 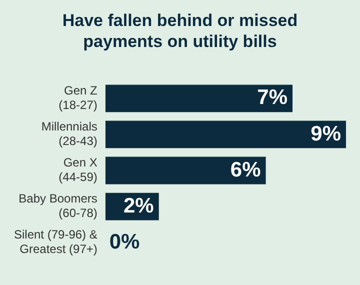 I want to click on data-label: 2%, so click(x=138, y=206).